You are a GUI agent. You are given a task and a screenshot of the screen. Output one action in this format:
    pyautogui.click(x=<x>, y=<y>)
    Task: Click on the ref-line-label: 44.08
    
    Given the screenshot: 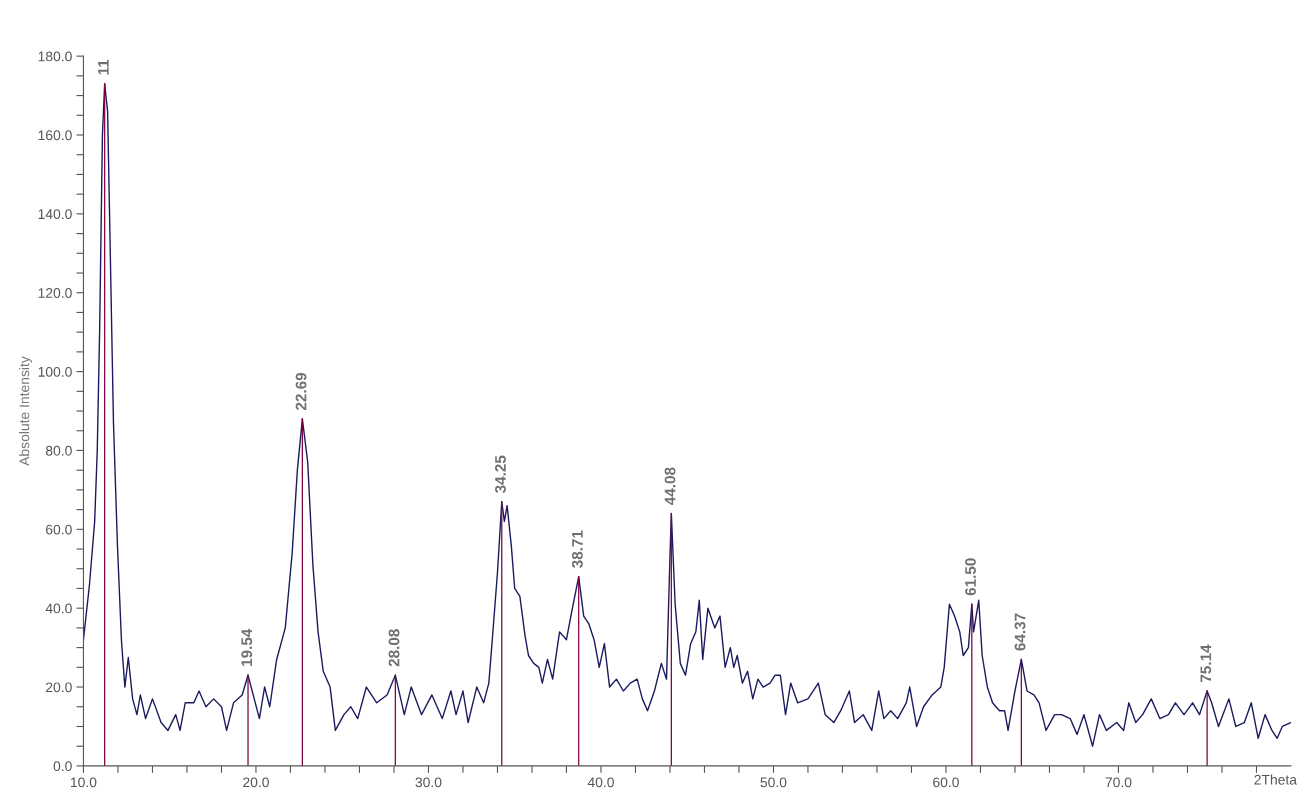 What is the action you would take?
    pyautogui.click(x=670, y=486)
    